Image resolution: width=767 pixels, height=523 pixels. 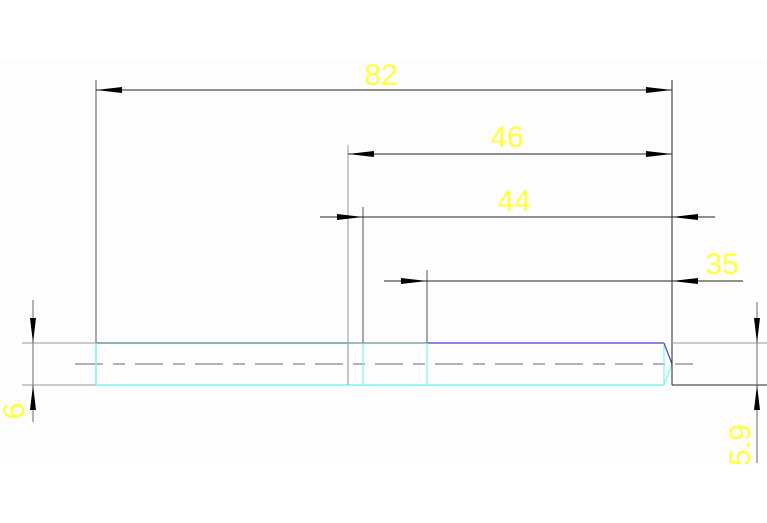 I want to click on dim-left-diameter: 6, so click(x=15, y=411).